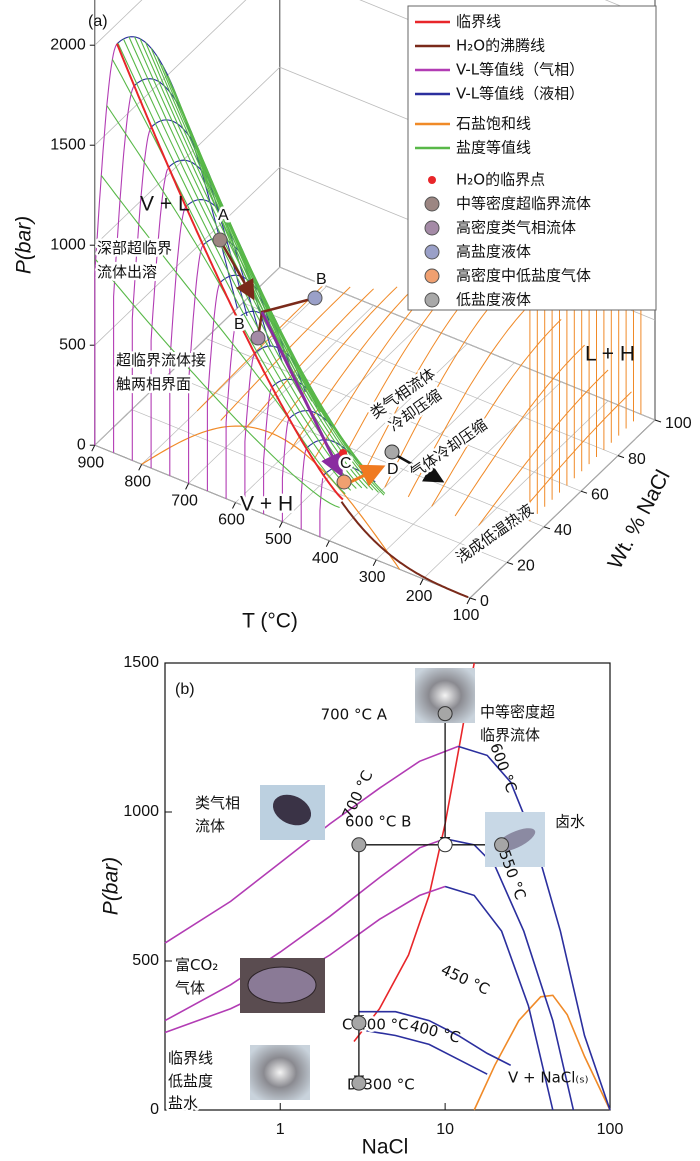  Describe the element at coordinates (409, 401) in the screenshot. I see `annotation: 类气相流体冷却压缩` at that location.